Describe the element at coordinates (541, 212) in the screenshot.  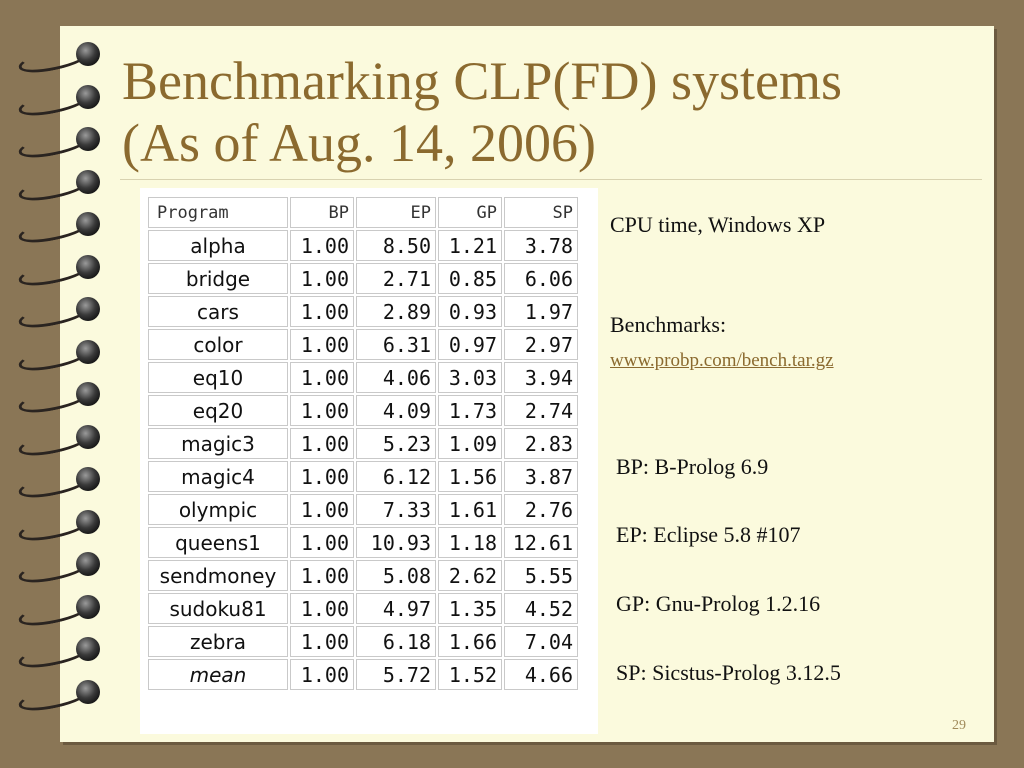
I see `column-header: SP` at that location.